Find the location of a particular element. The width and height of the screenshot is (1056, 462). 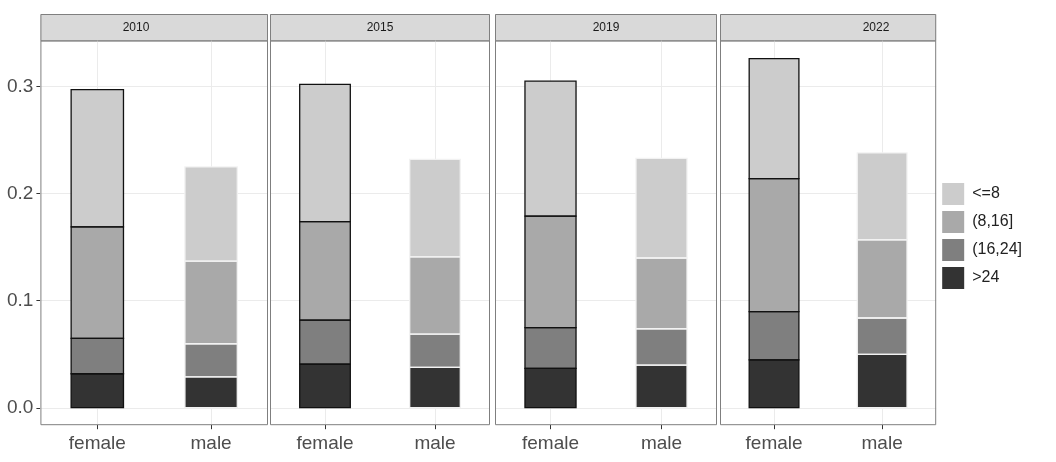

legend-label: <=8 is located at coordinates (986, 193).